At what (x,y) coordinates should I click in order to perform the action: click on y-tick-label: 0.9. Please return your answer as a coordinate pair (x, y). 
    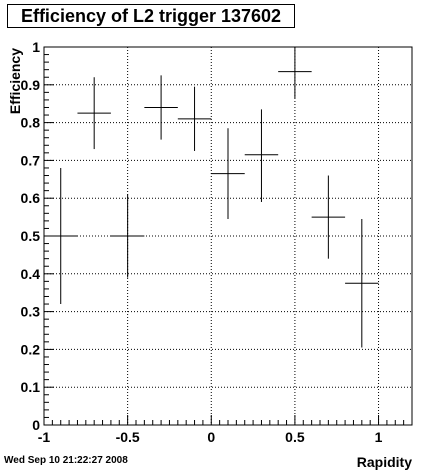
    Looking at the image, I should click on (31, 85).